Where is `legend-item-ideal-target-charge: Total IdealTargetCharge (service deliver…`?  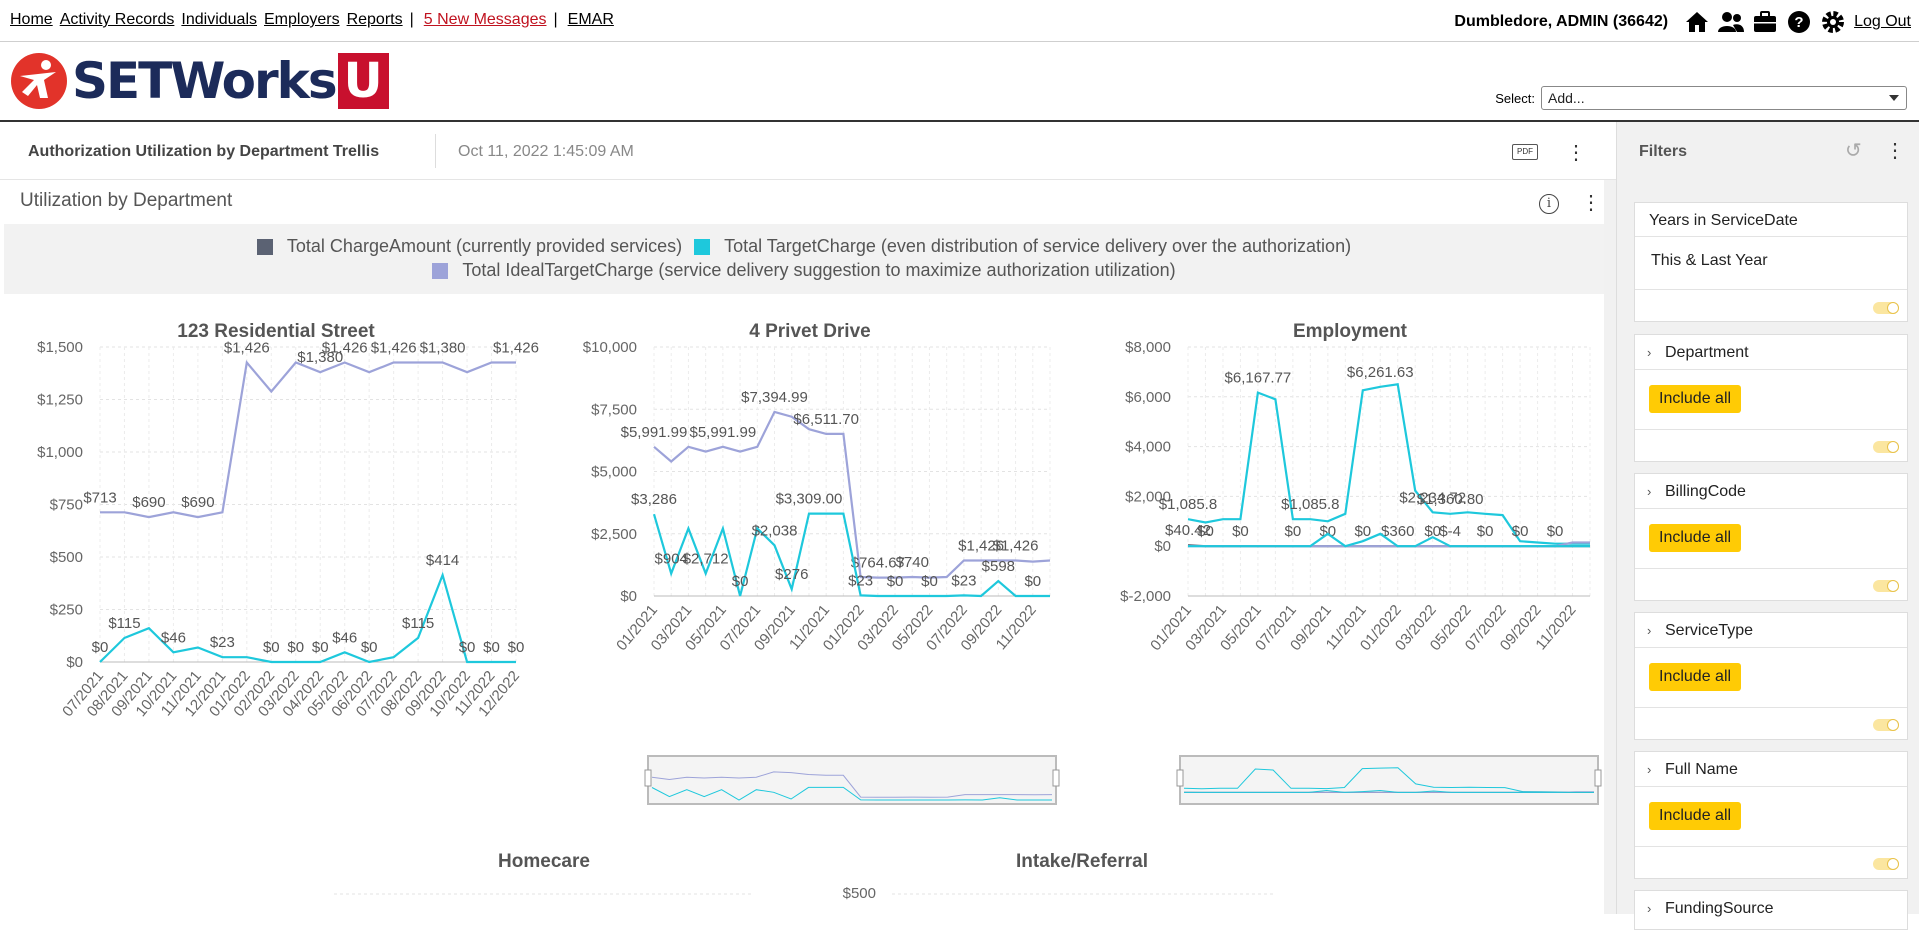 legend-item-ideal-target-charge: Total IdealTargetCharge (service deliver… is located at coordinates (803, 270).